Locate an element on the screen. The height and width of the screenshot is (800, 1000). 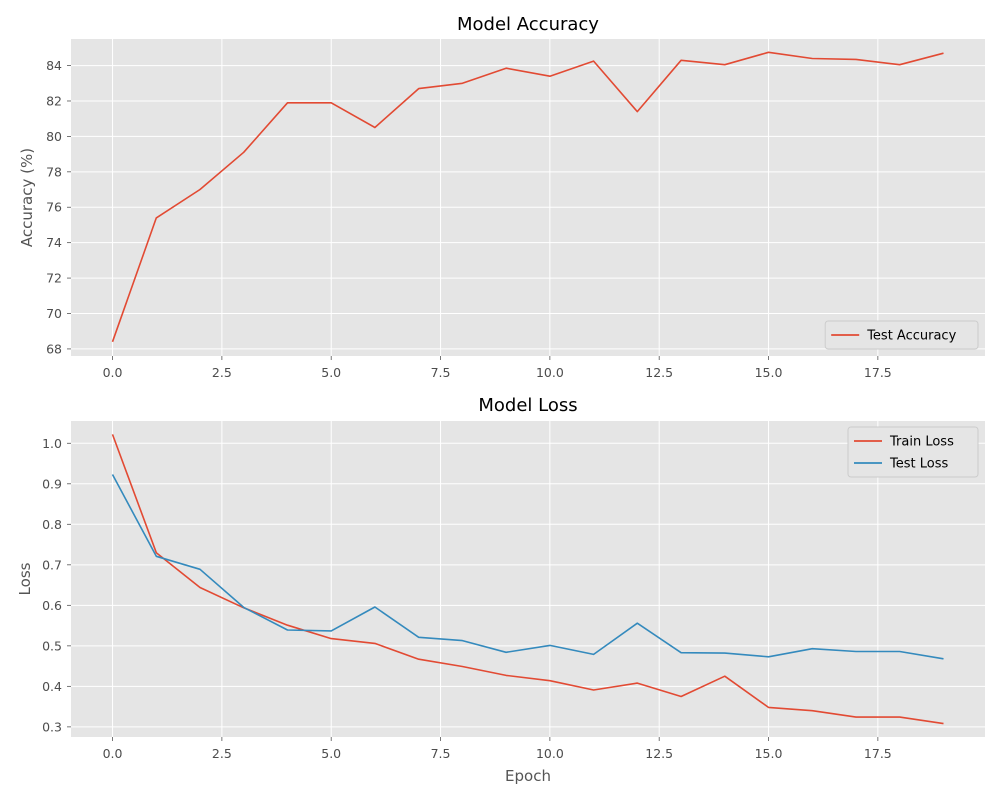
legend: Test Accuracy is located at coordinates (901, 335).